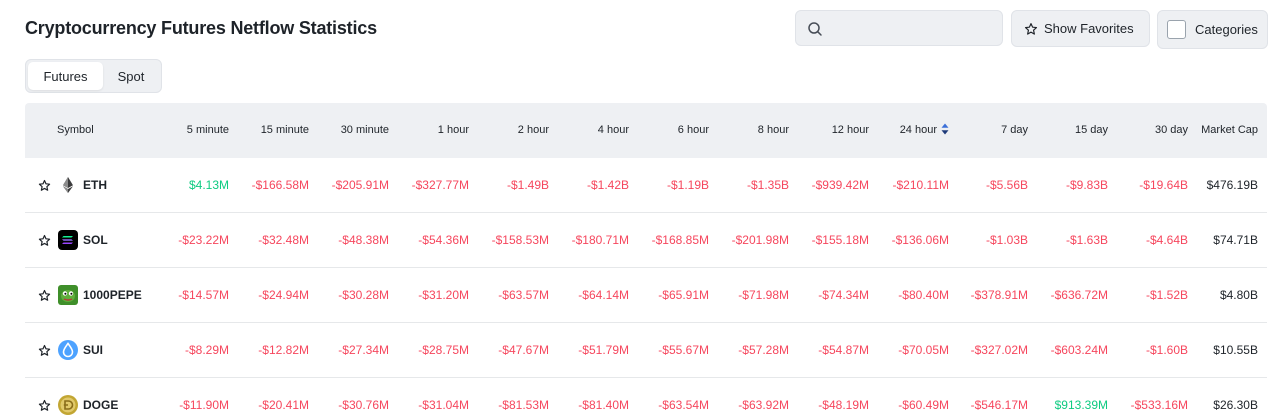  I want to click on netflow-value: $913.39M, so click(1081, 405).